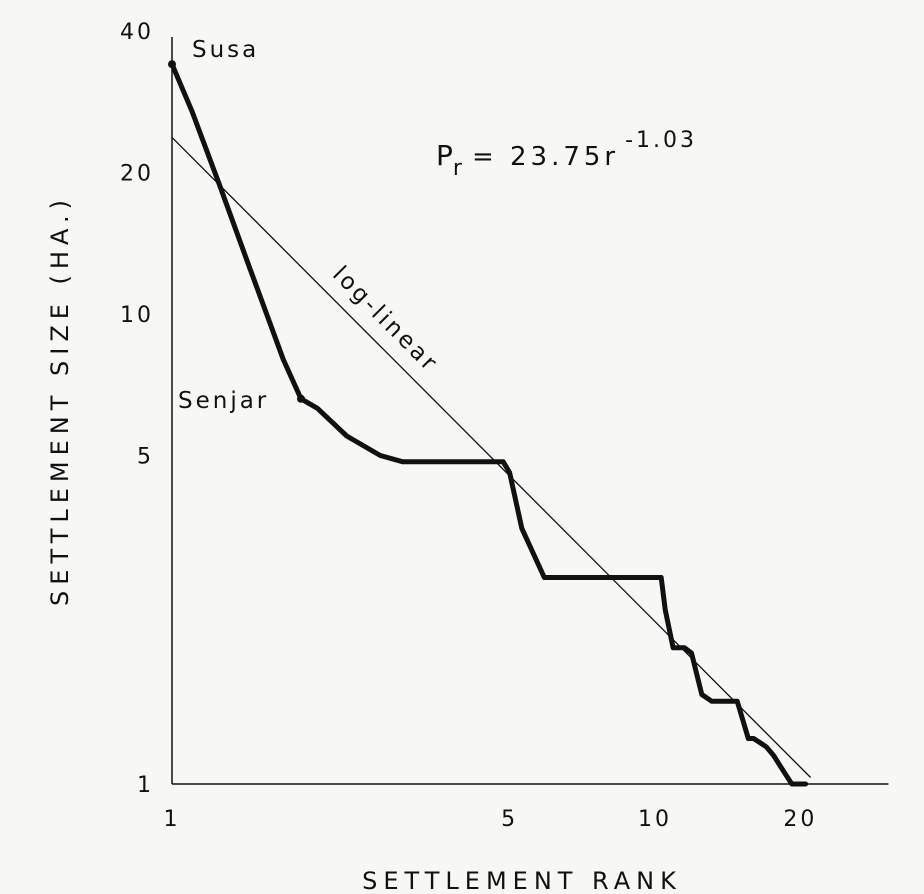  What do you see at coordinates (661, 140) in the screenshot?
I see `equation-exponent: -1.03` at bounding box center [661, 140].